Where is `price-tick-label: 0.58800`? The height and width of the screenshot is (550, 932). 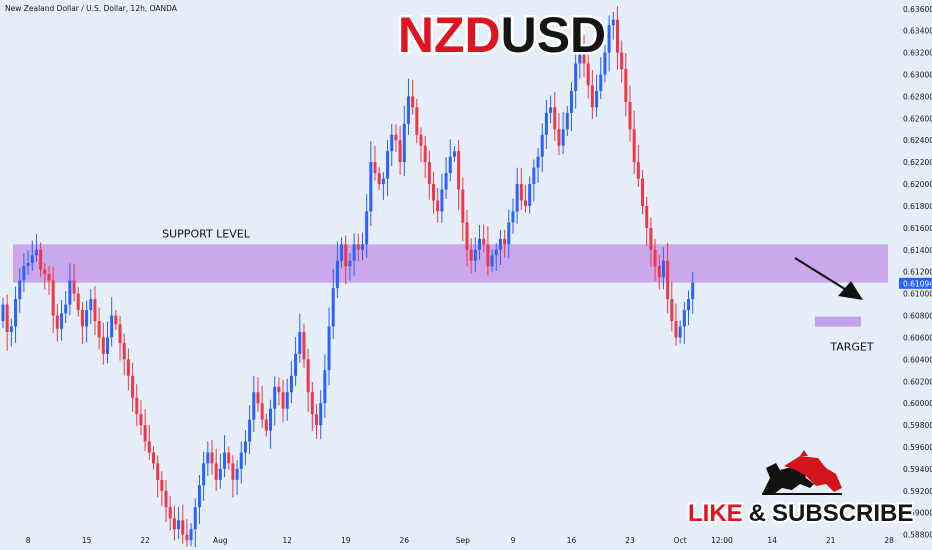 price-tick-label: 0.58800 is located at coordinates (917, 535).